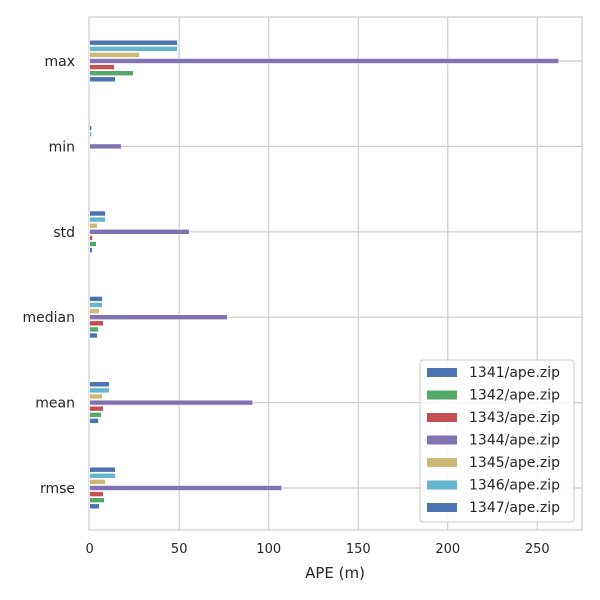 Image resolution: width=600 pixels, height=600 pixels. I want to click on bar-1343-ape-zip-std, so click(91, 238).